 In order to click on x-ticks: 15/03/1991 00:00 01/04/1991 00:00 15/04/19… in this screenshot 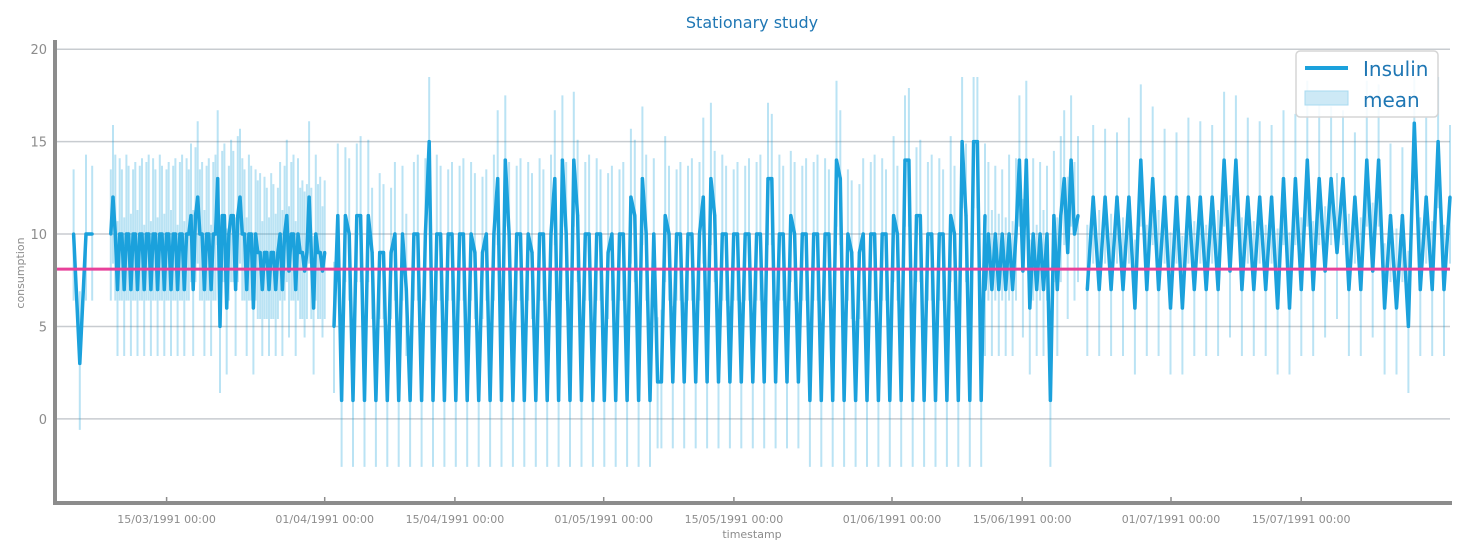, I will do `click(734, 511)`.